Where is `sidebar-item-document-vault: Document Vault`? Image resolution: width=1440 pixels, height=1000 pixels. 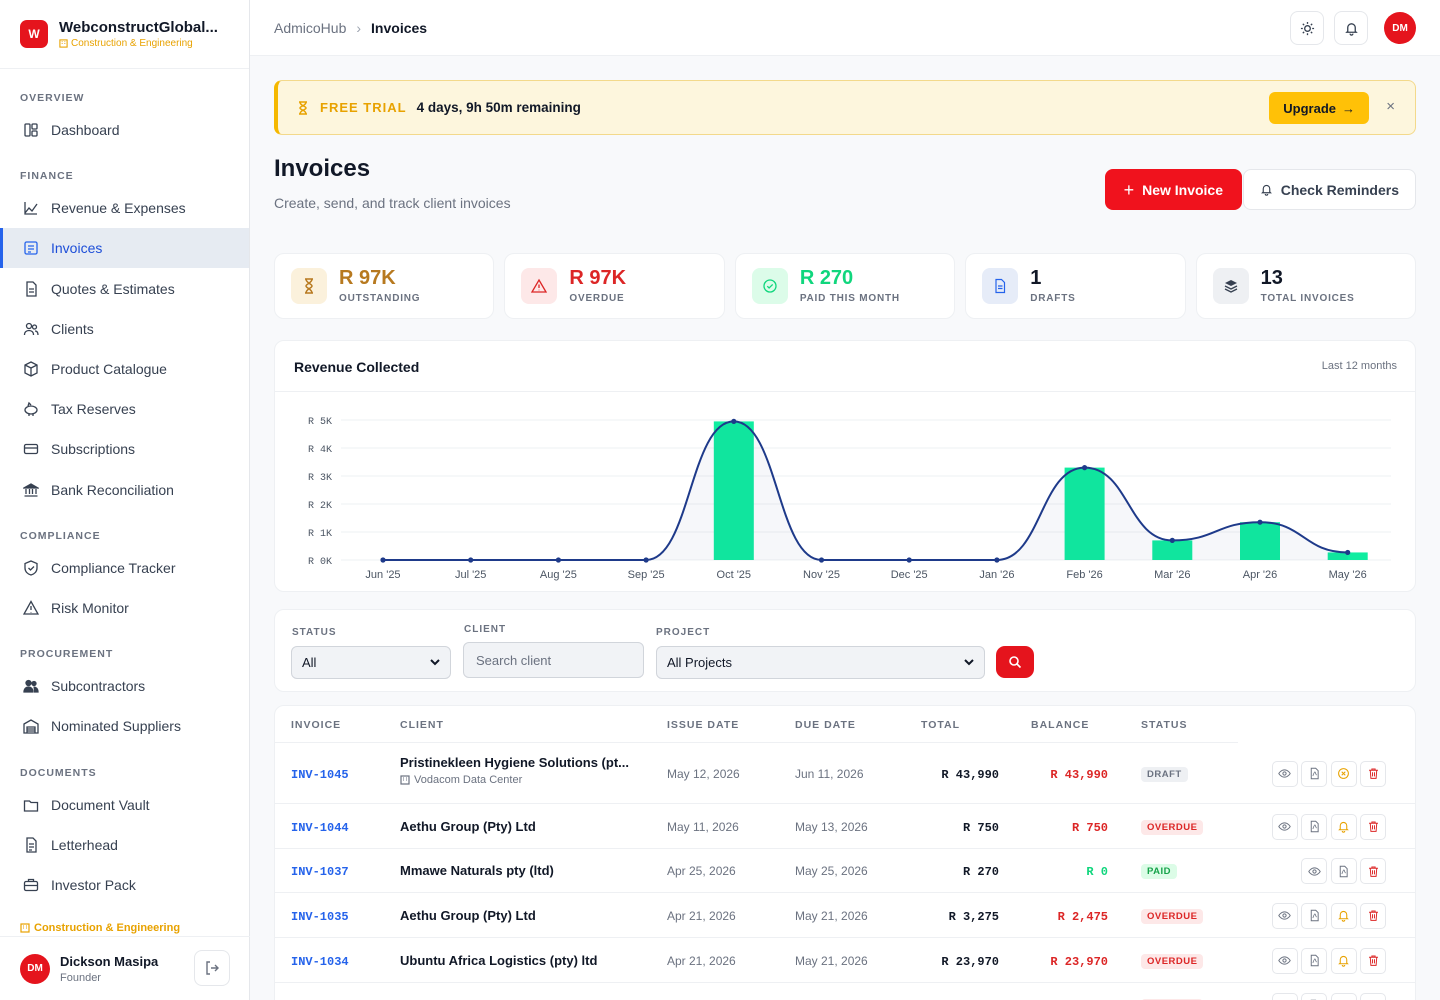 sidebar-item-document-vault: Document Vault is located at coordinates (124, 805).